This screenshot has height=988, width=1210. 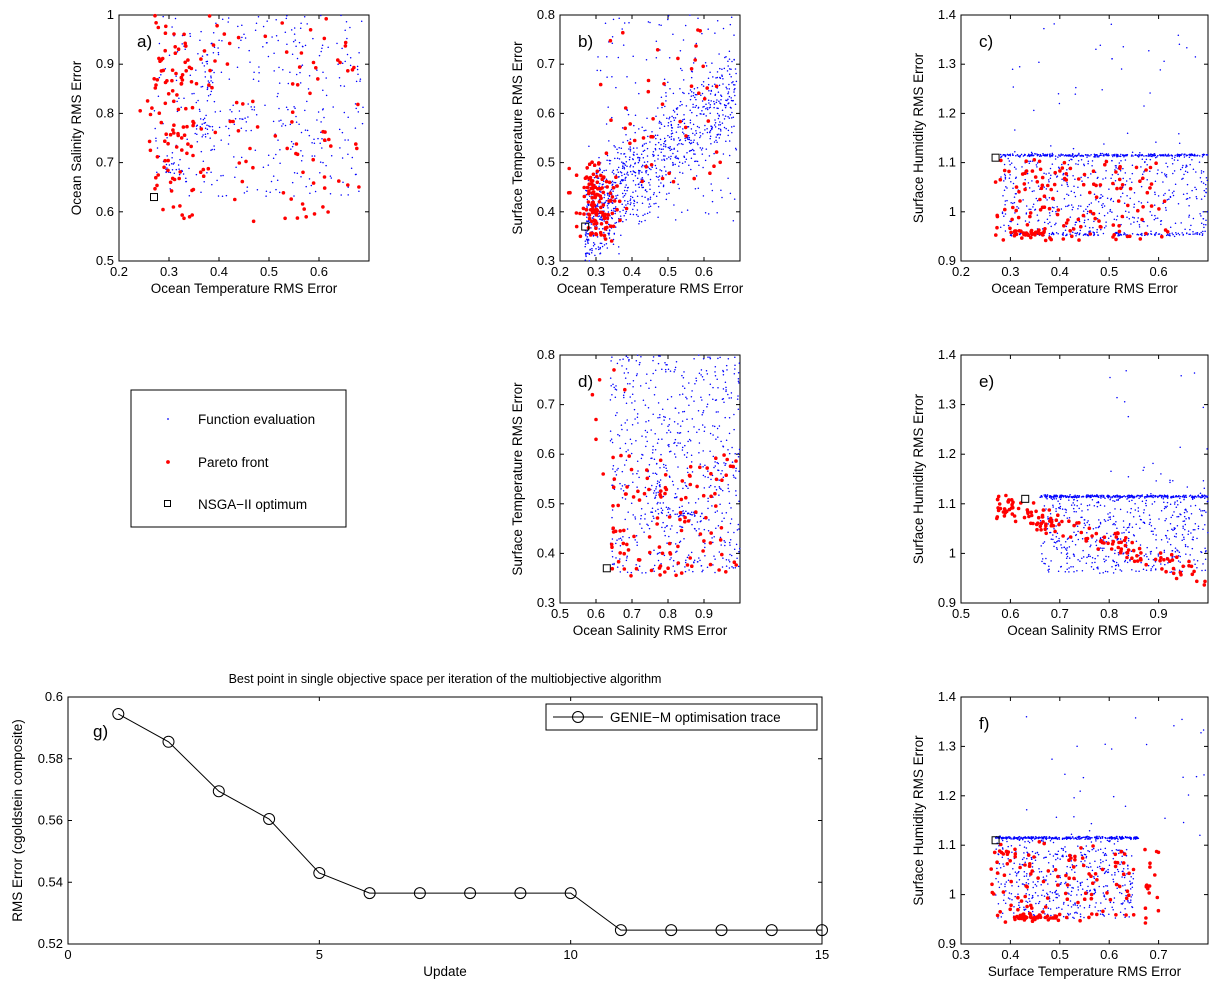 What do you see at coordinates (596, 271) in the screenshot?
I see `x-tick-label: 0.3` at bounding box center [596, 271].